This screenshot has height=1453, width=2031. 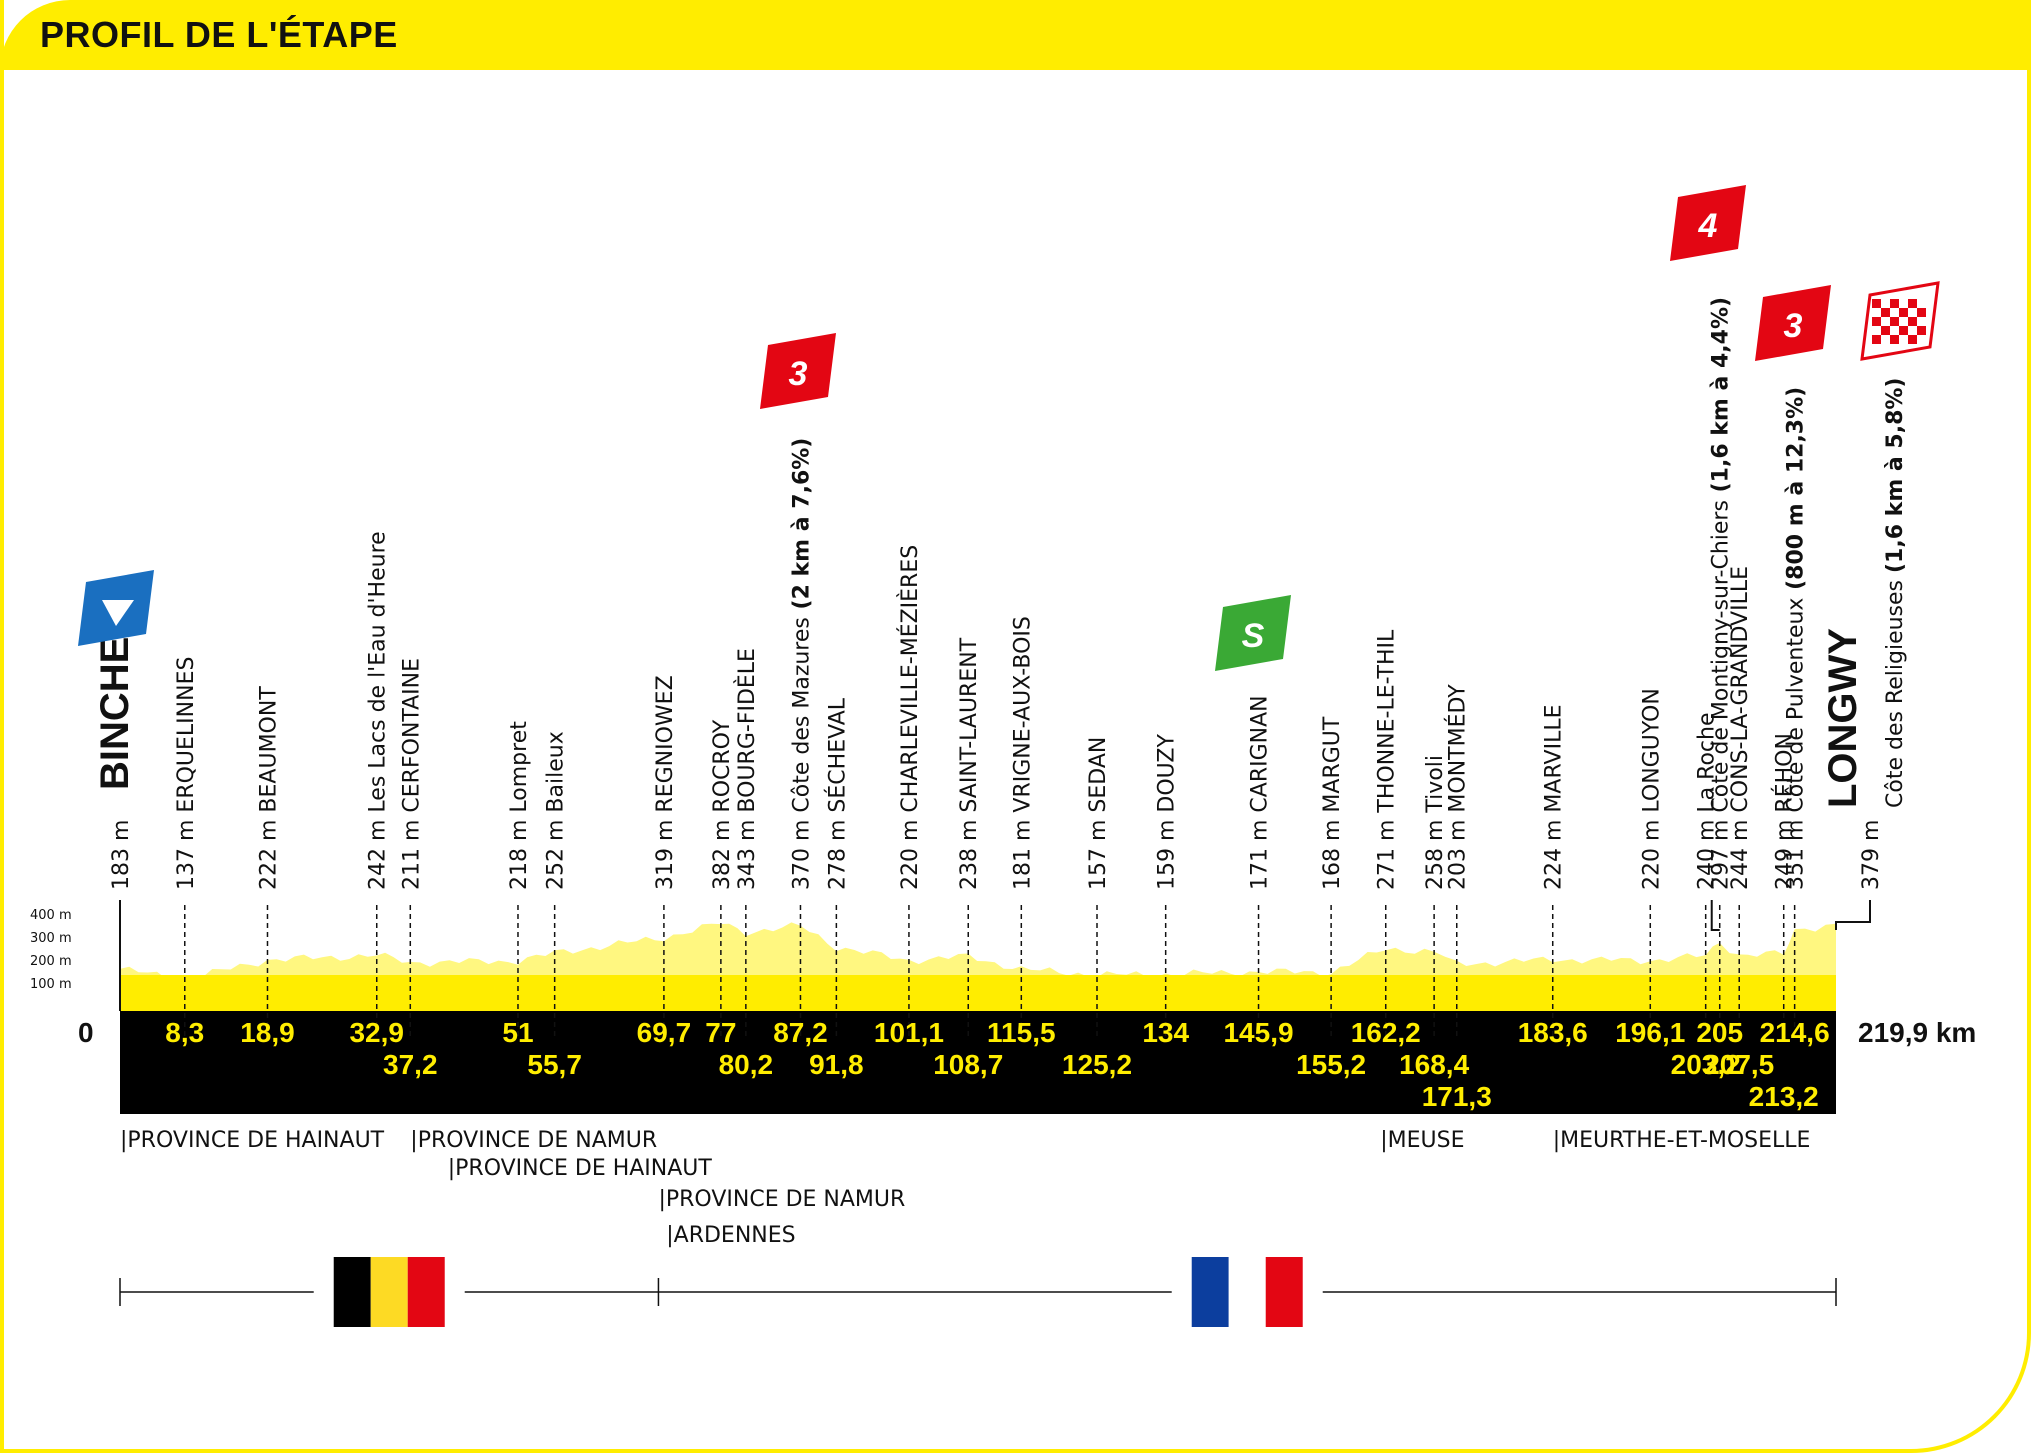 I want to click on country-timeline, so click(x=978, y=1292).